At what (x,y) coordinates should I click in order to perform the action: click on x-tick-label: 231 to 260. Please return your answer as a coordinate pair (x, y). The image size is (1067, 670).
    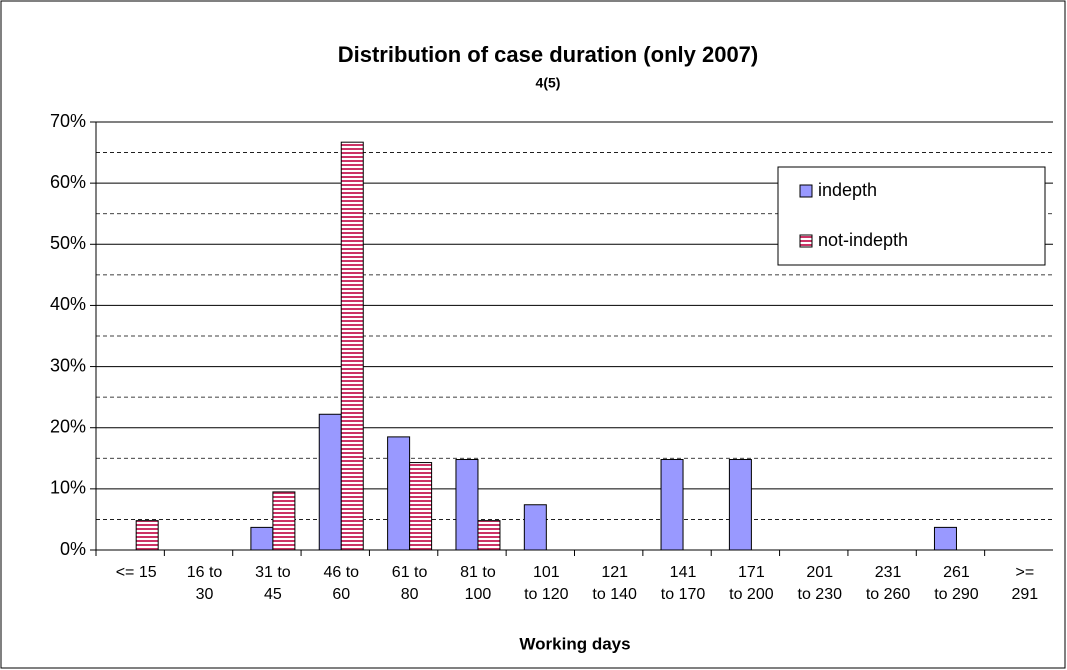
    Looking at the image, I should click on (888, 583).